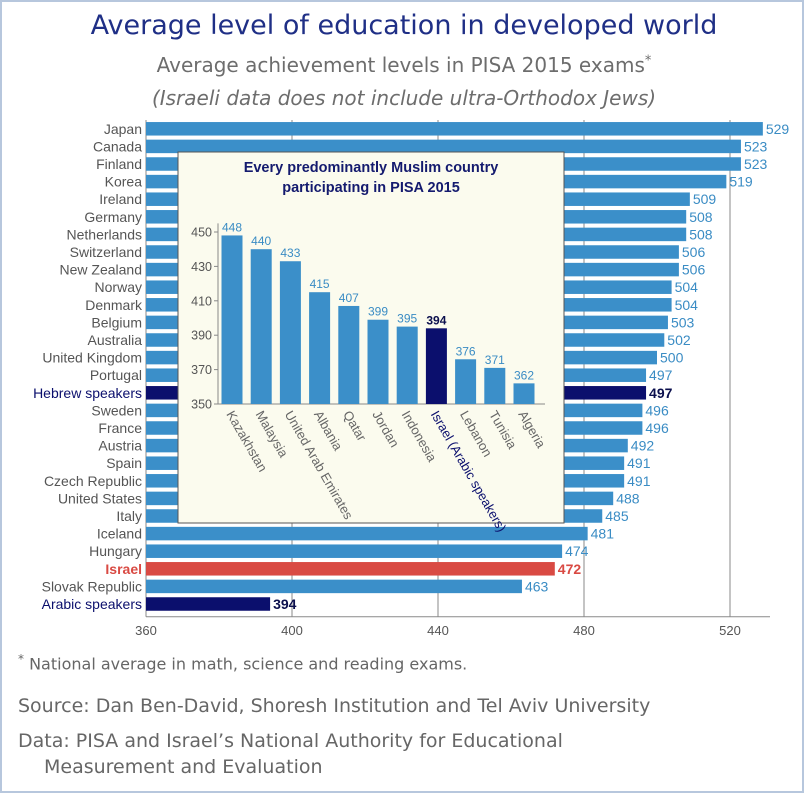 The width and height of the screenshot is (808, 797). Describe the element at coordinates (537, 586) in the screenshot. I see `data-label: 463` at that location.